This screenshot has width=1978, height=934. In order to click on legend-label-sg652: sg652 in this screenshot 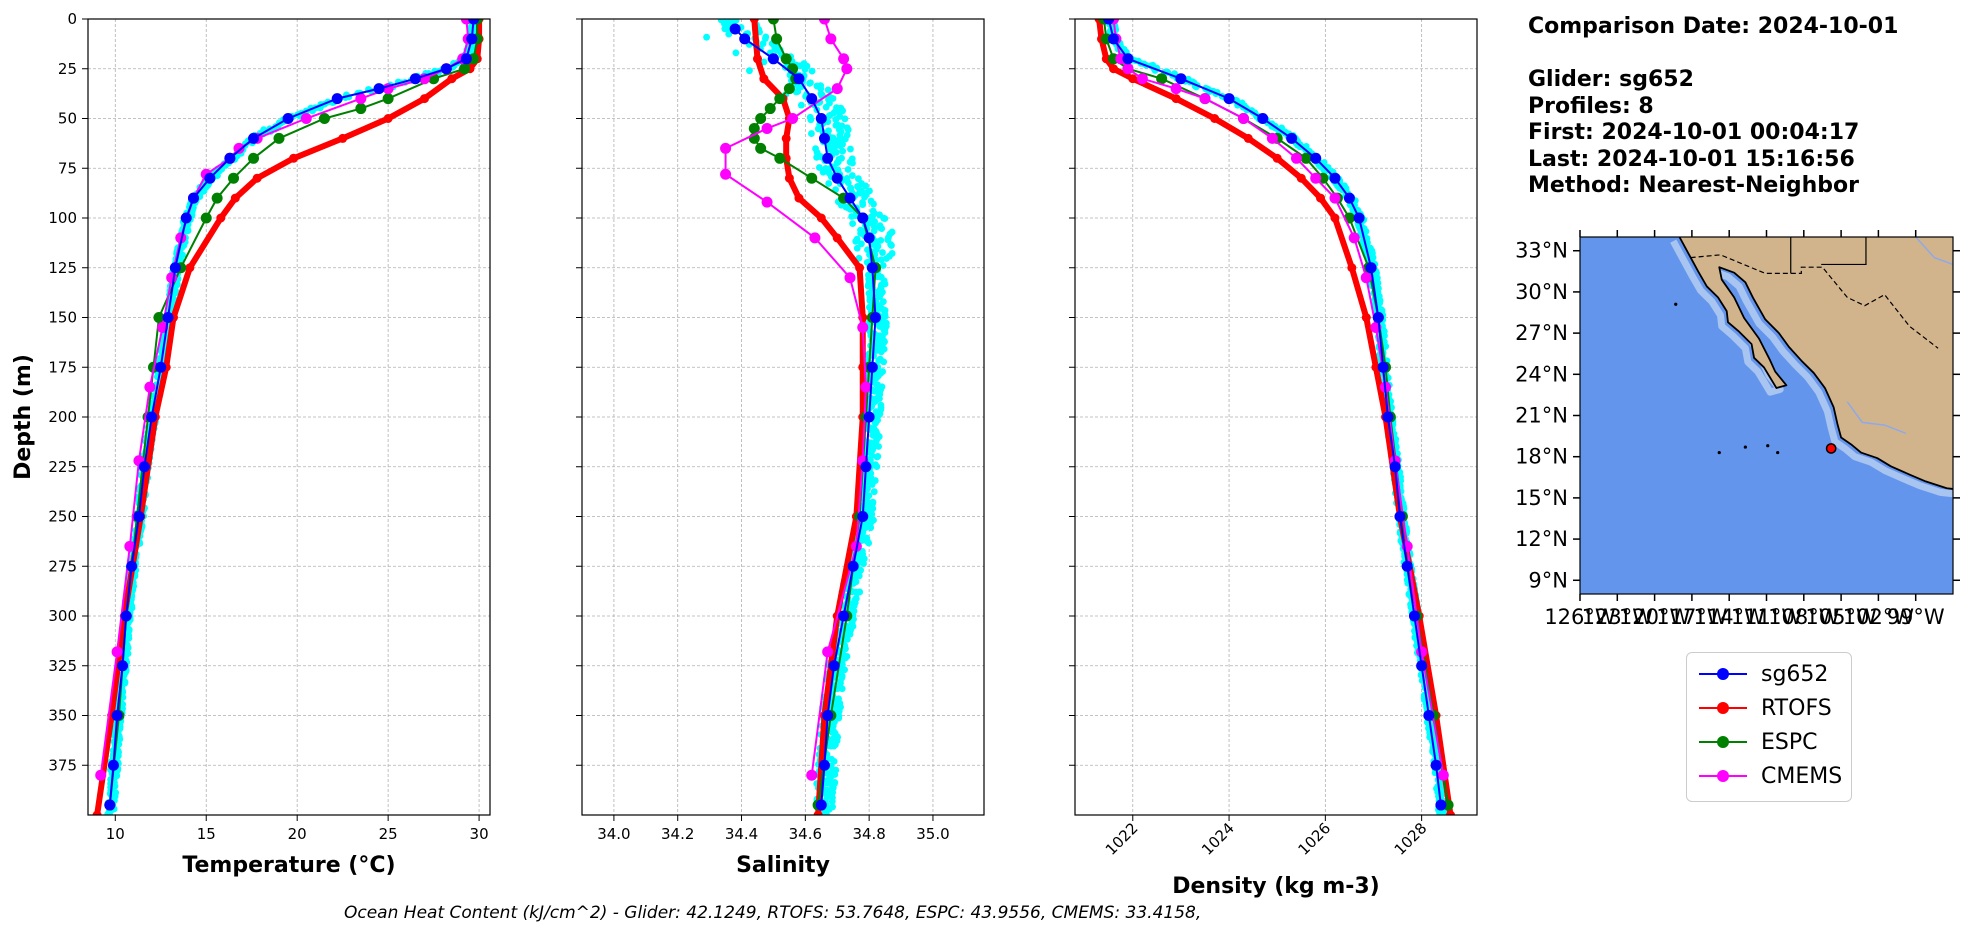, I will do `click(1795, 674)`.